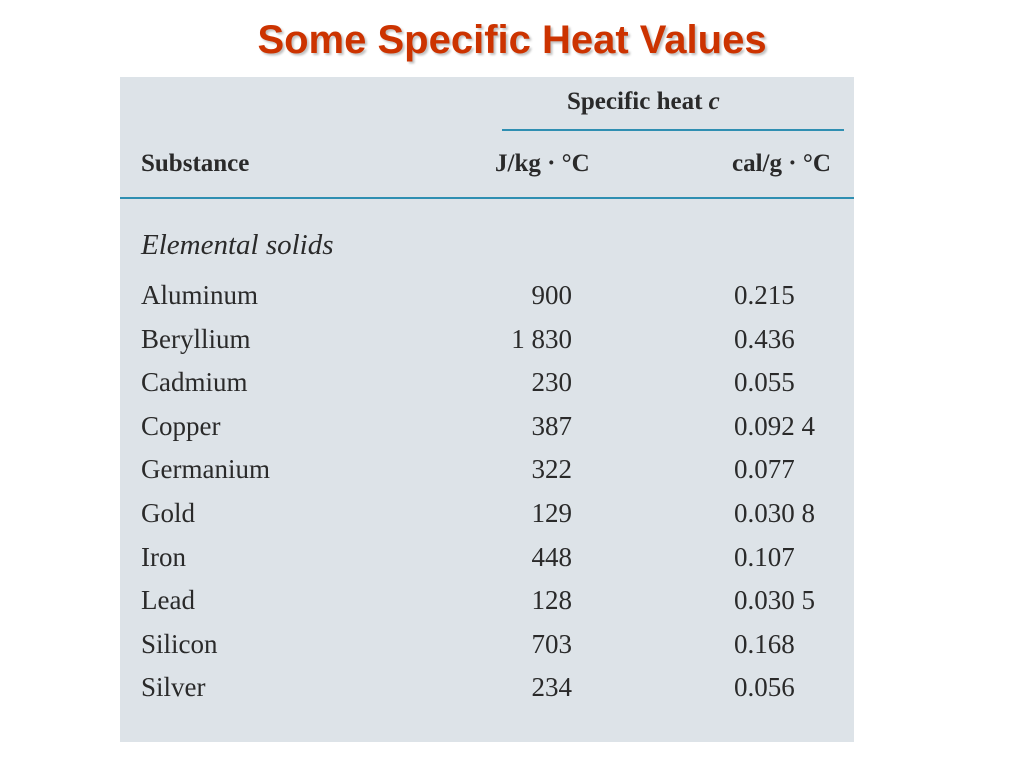 The image size is (1024, 768). Describe the element at coordinates (487, 691) in the screenshot. I see `table-row: Silver 234 0.056` at that location.